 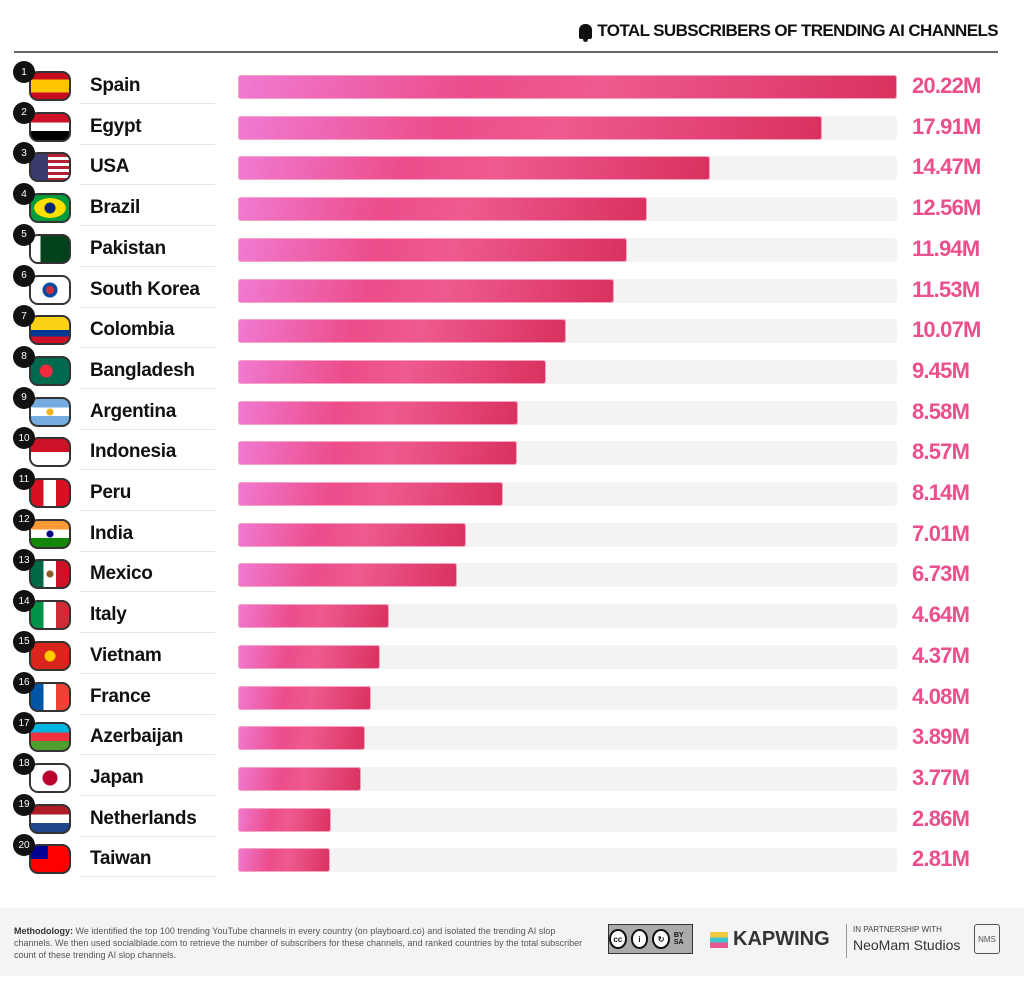 What do you see at coordinates (512, 775) in the screenshot?
I see `bar-row: 18 Japan 3.77M` at bounding box center [512, 775].